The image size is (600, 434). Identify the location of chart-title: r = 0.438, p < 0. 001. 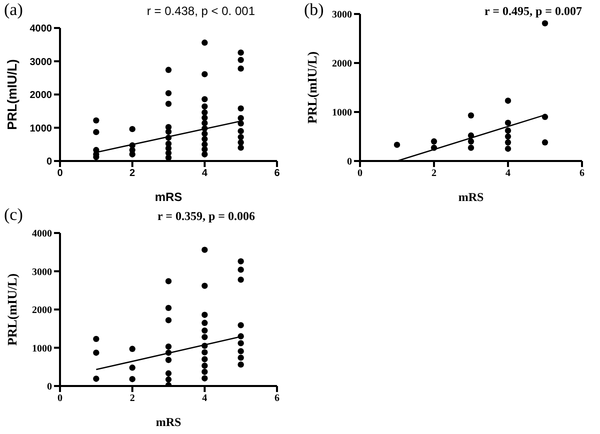
(200, 11).